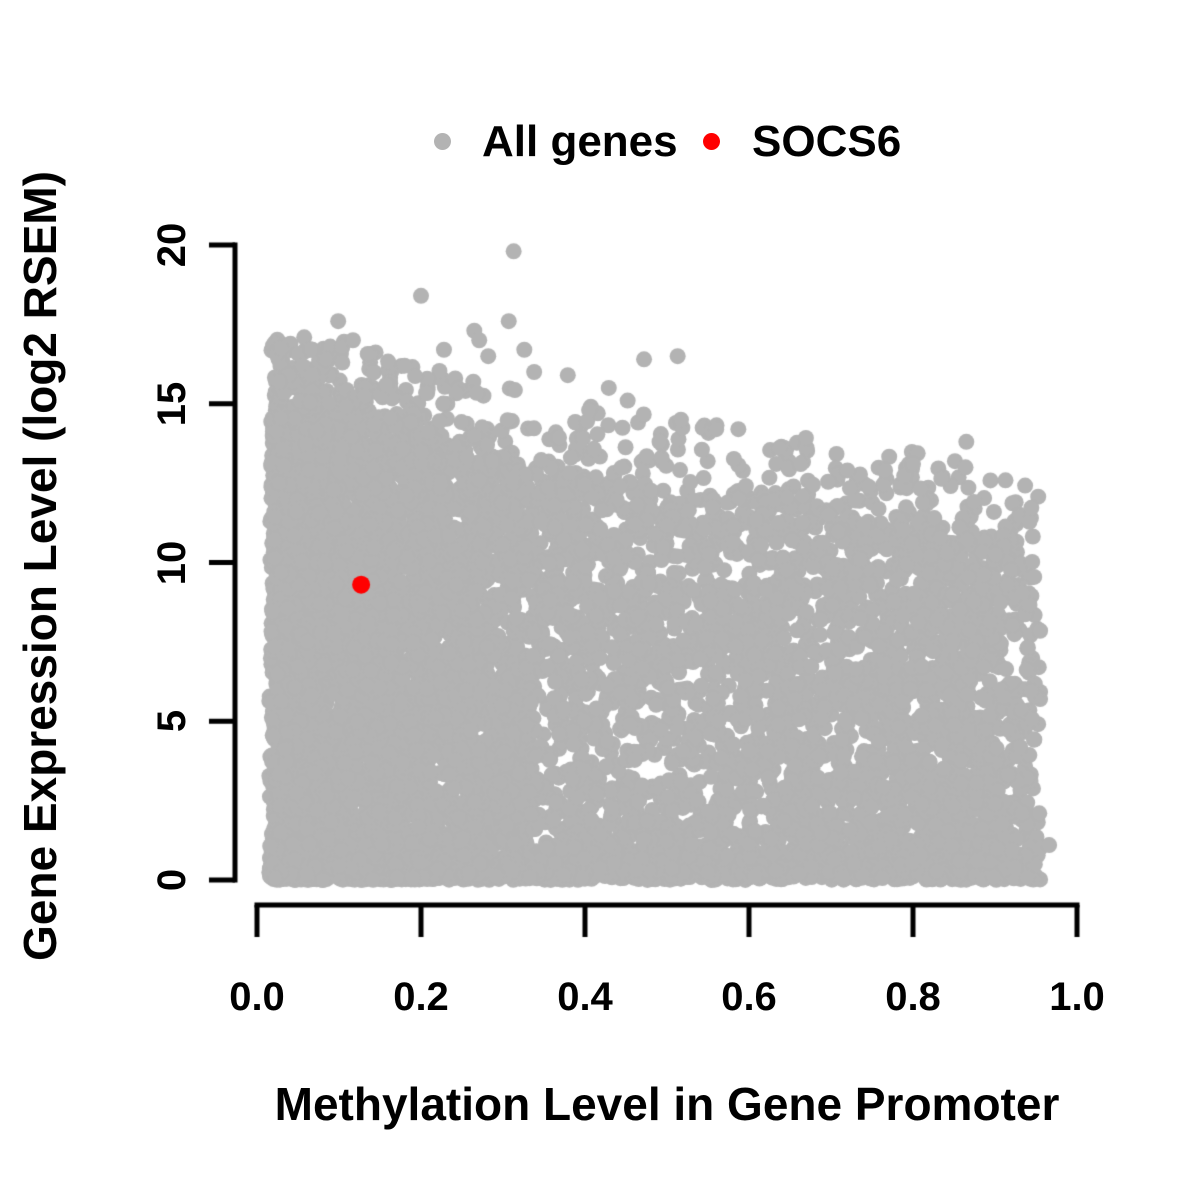 The width and height of the screenshot is (1200, 1200). I want to click on x-tick-label: 1.0, so click(1077, 997).